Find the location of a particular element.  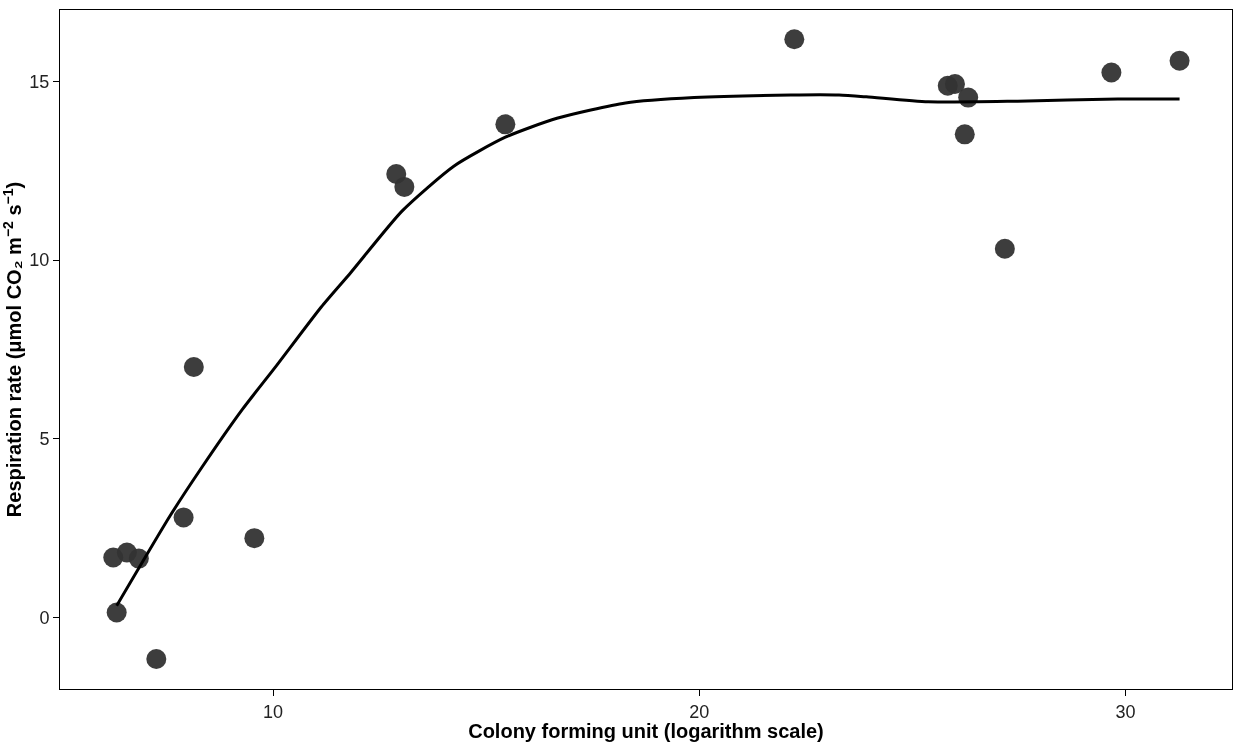

x-tick-label: 30 is located at coordinates (1125, 711).